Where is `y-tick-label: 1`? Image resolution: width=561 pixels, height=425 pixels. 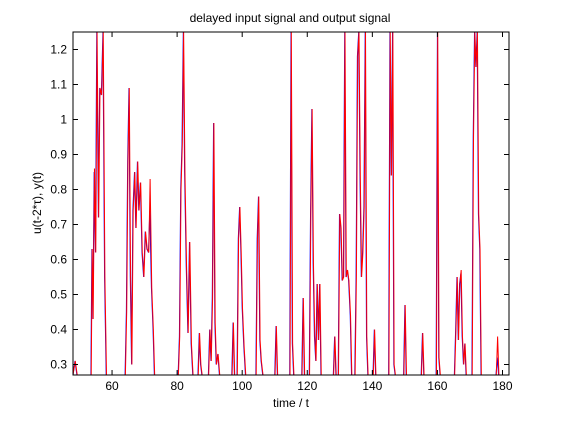 y-tick-label: 1 is located at coordinates (63, 120).